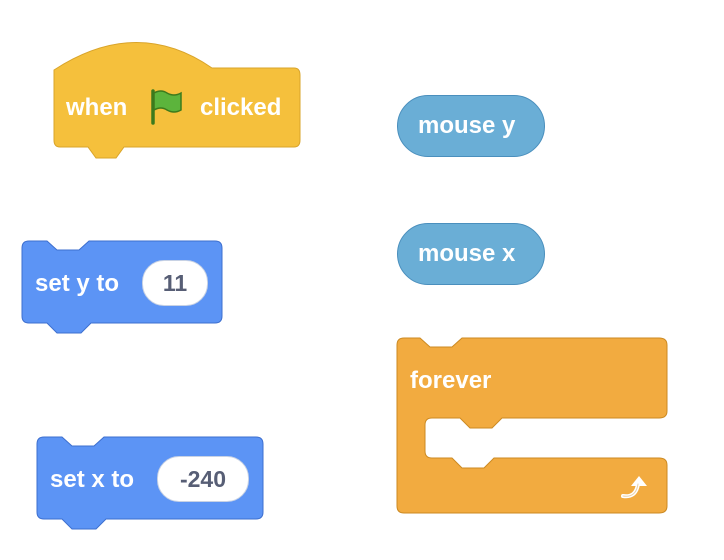 The image size is (724, 560). I want to click on forever-block: forever, so click(534, 428).